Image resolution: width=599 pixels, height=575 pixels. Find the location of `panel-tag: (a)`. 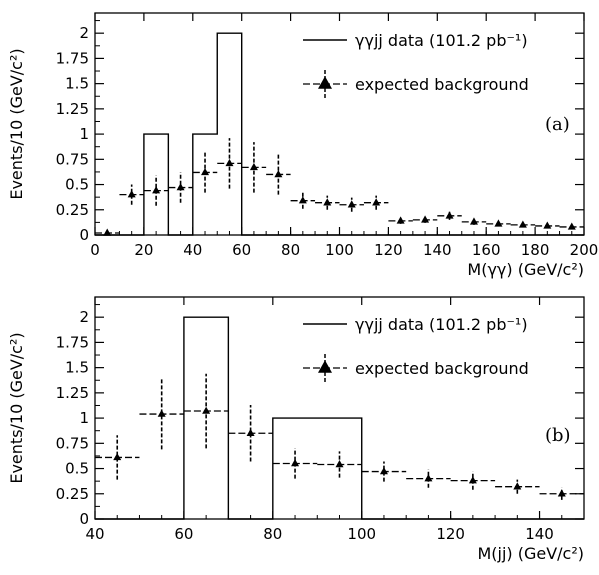

panel-tag: (a) is located at coordinates (557, 124).